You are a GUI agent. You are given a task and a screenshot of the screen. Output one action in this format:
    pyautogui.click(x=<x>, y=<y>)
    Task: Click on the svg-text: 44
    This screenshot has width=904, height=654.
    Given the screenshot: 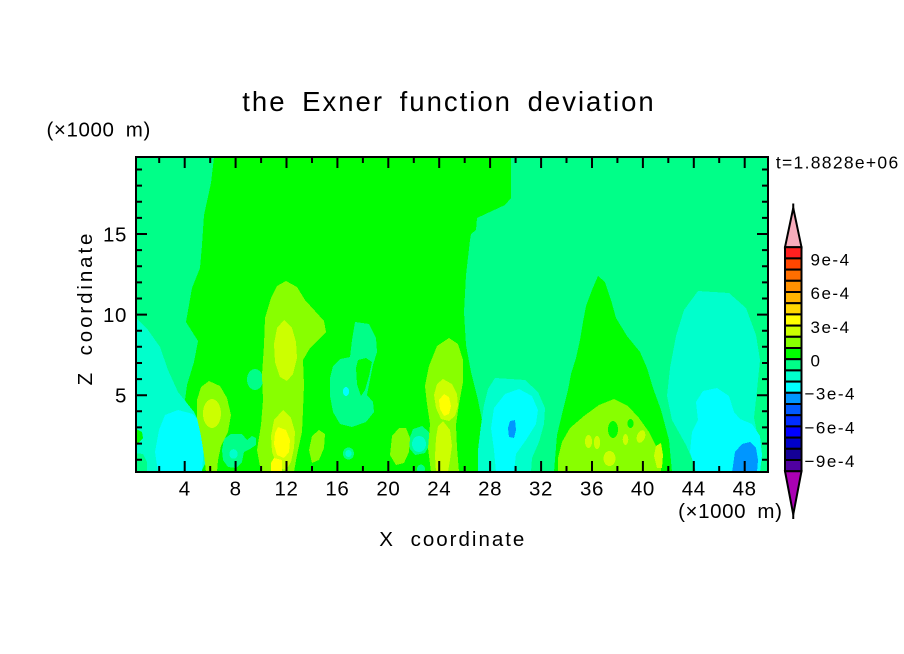 What is the action you would take?
    pyautogui.click(x=694, y=489)
    